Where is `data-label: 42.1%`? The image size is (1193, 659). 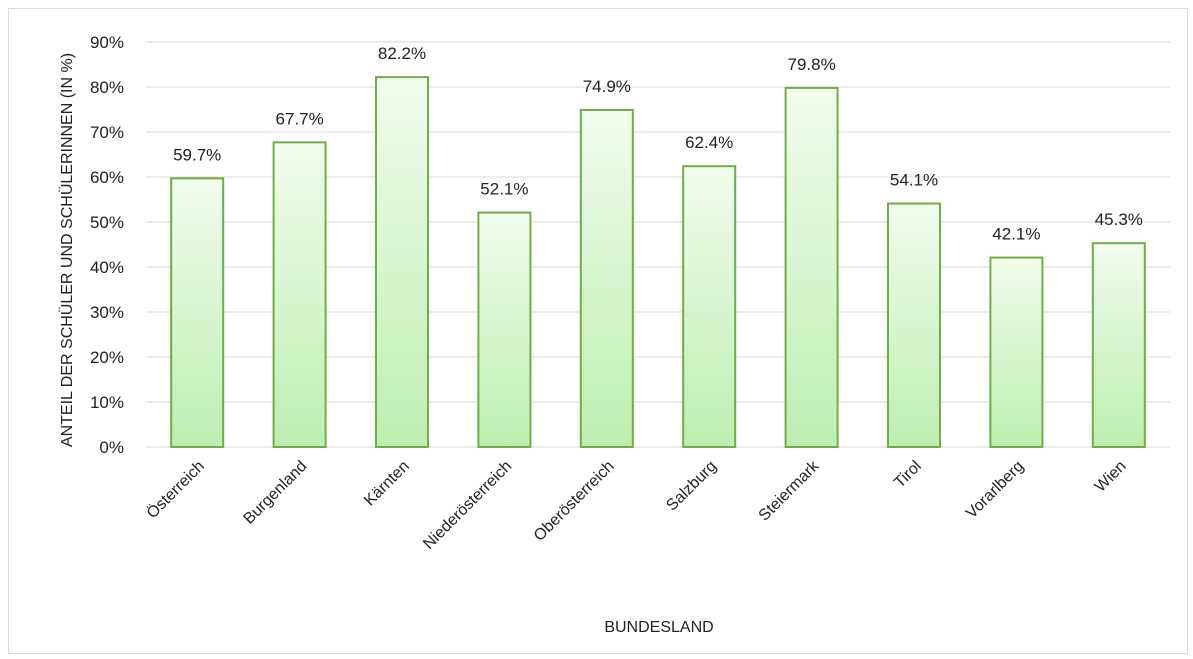
data-label: 42.1% is located at coordinates (1016, 234).